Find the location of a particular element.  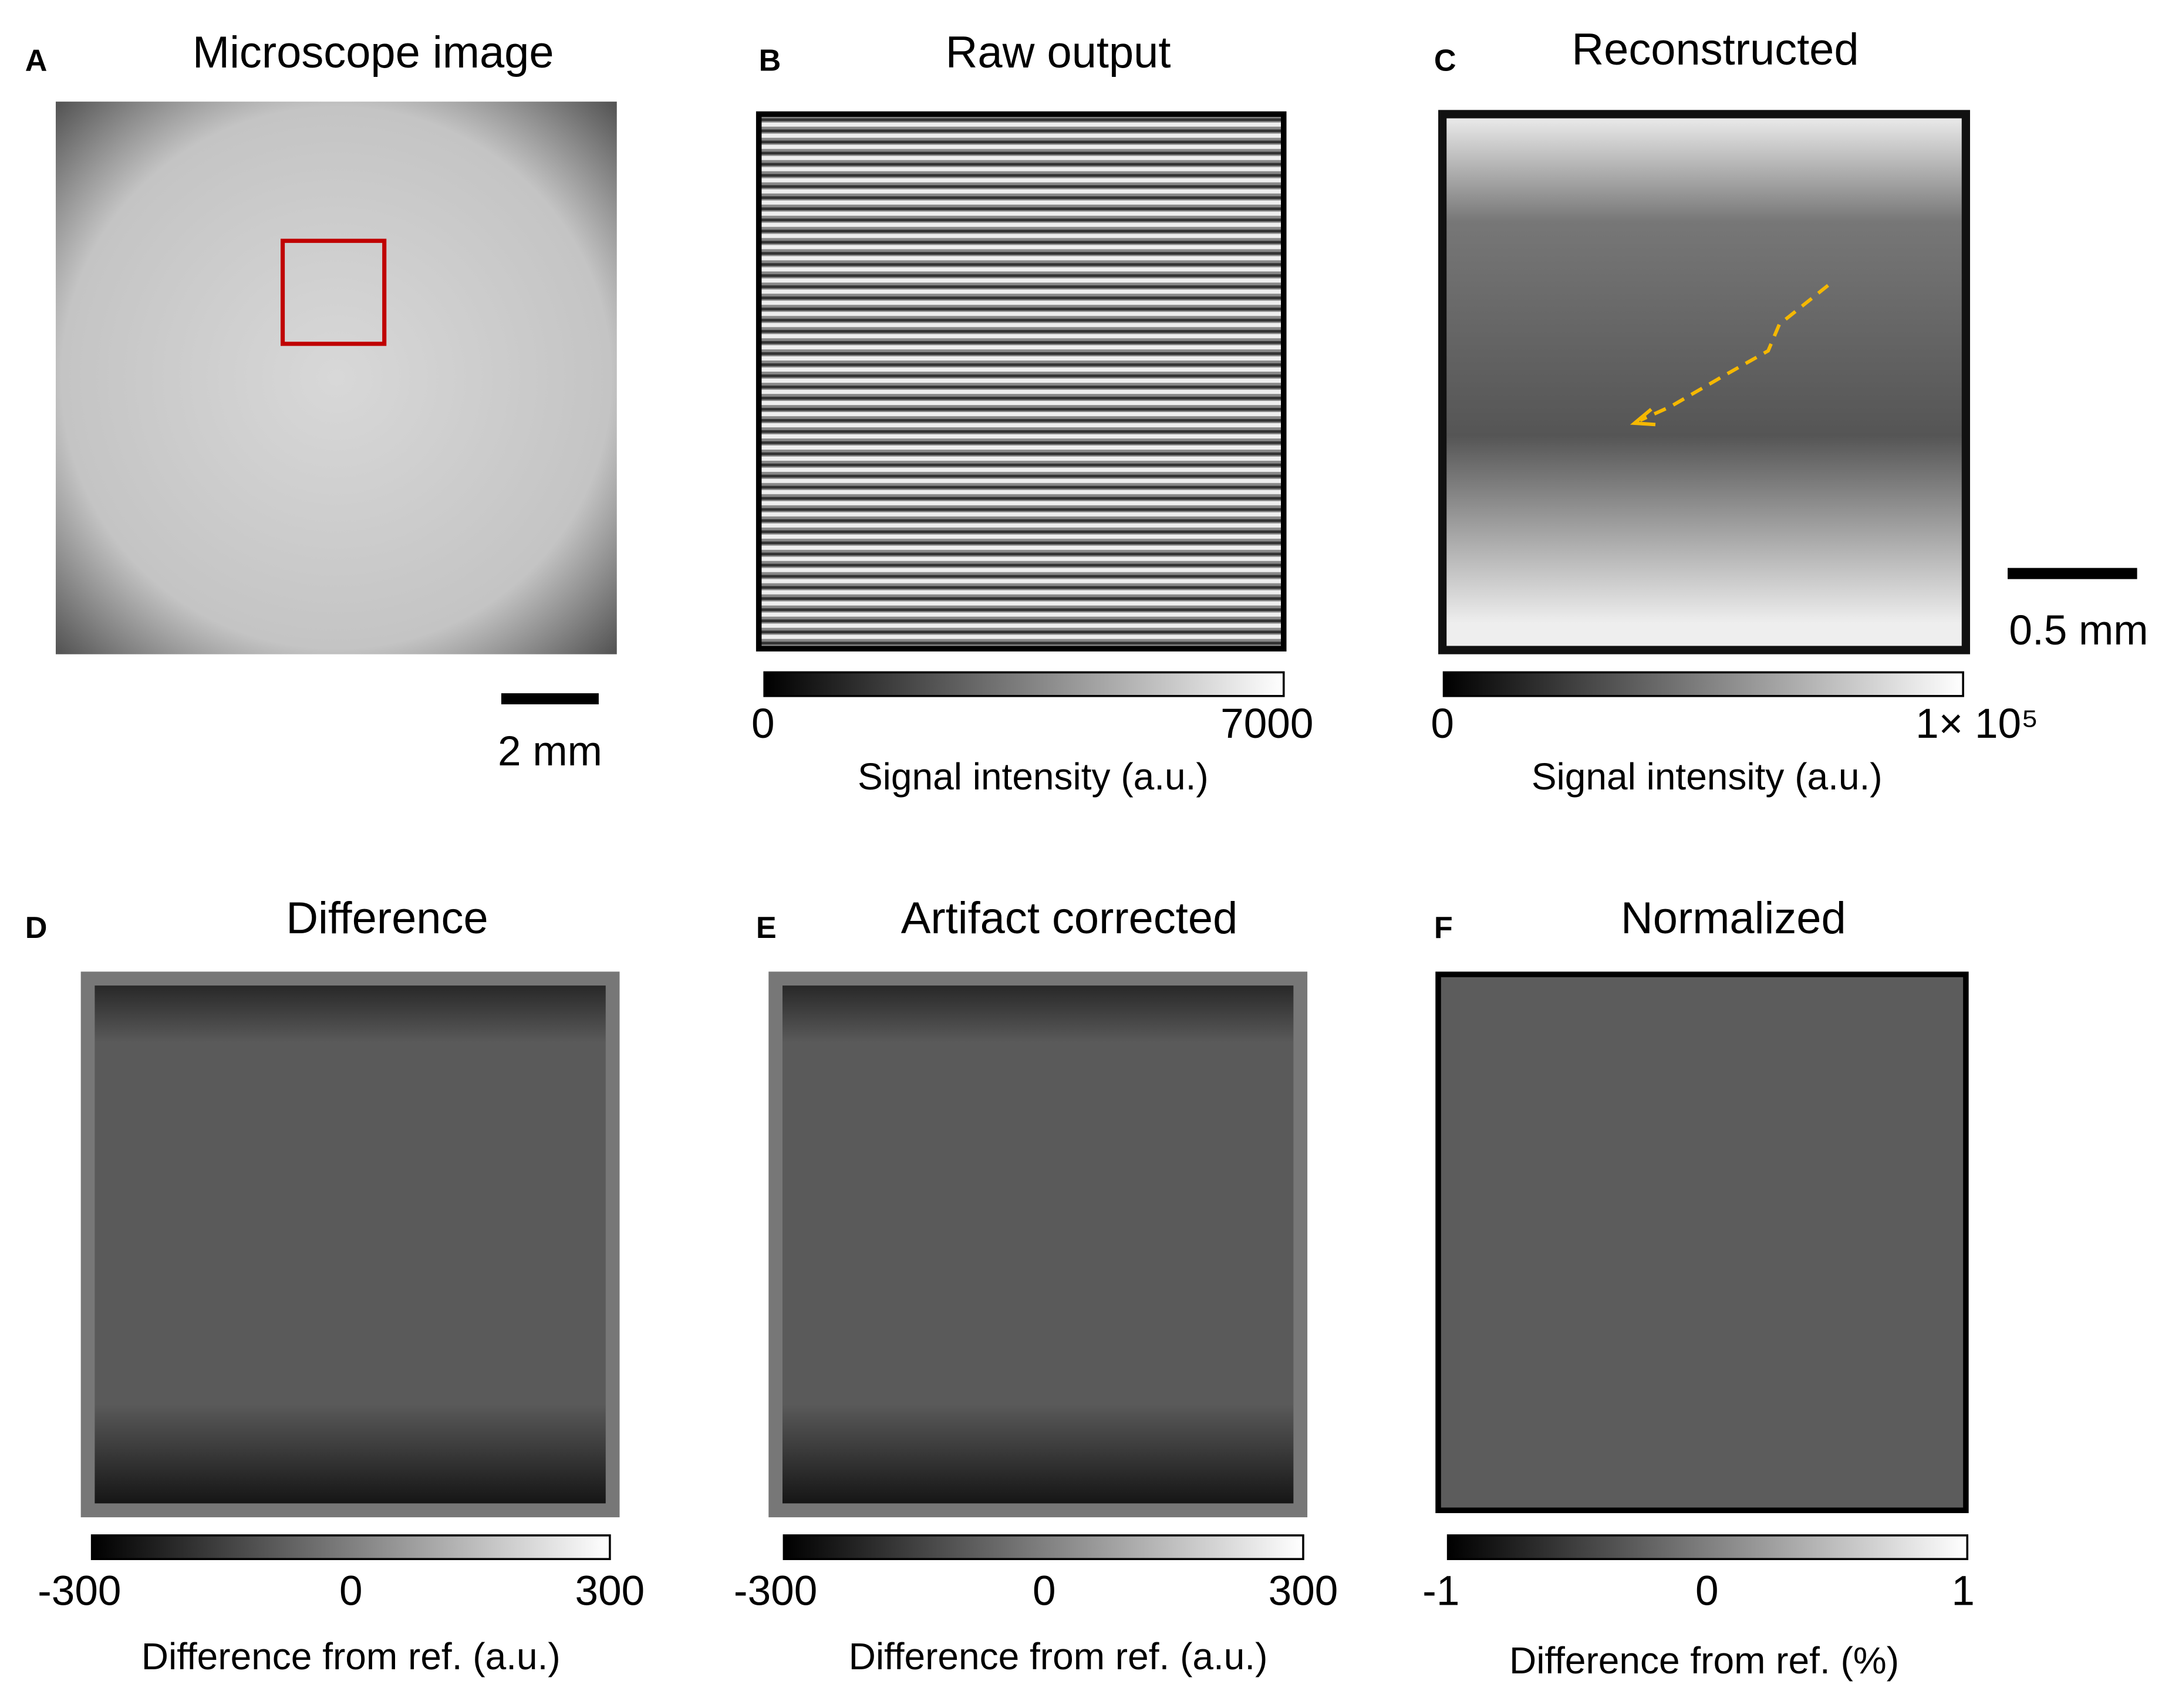

arrow-head is located at coordinates (1643, 417).